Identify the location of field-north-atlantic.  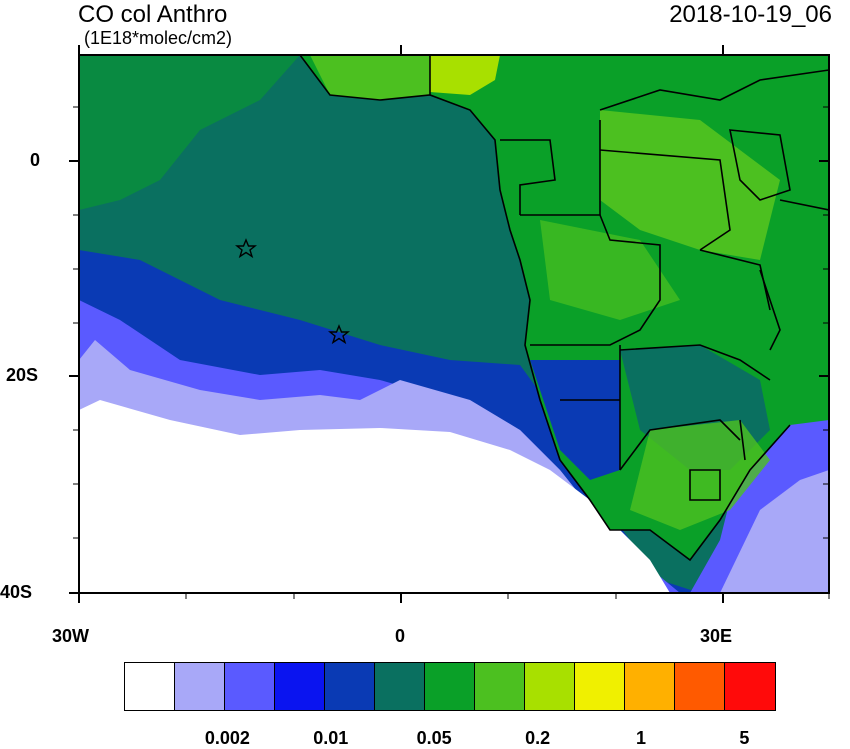
(189, 132).